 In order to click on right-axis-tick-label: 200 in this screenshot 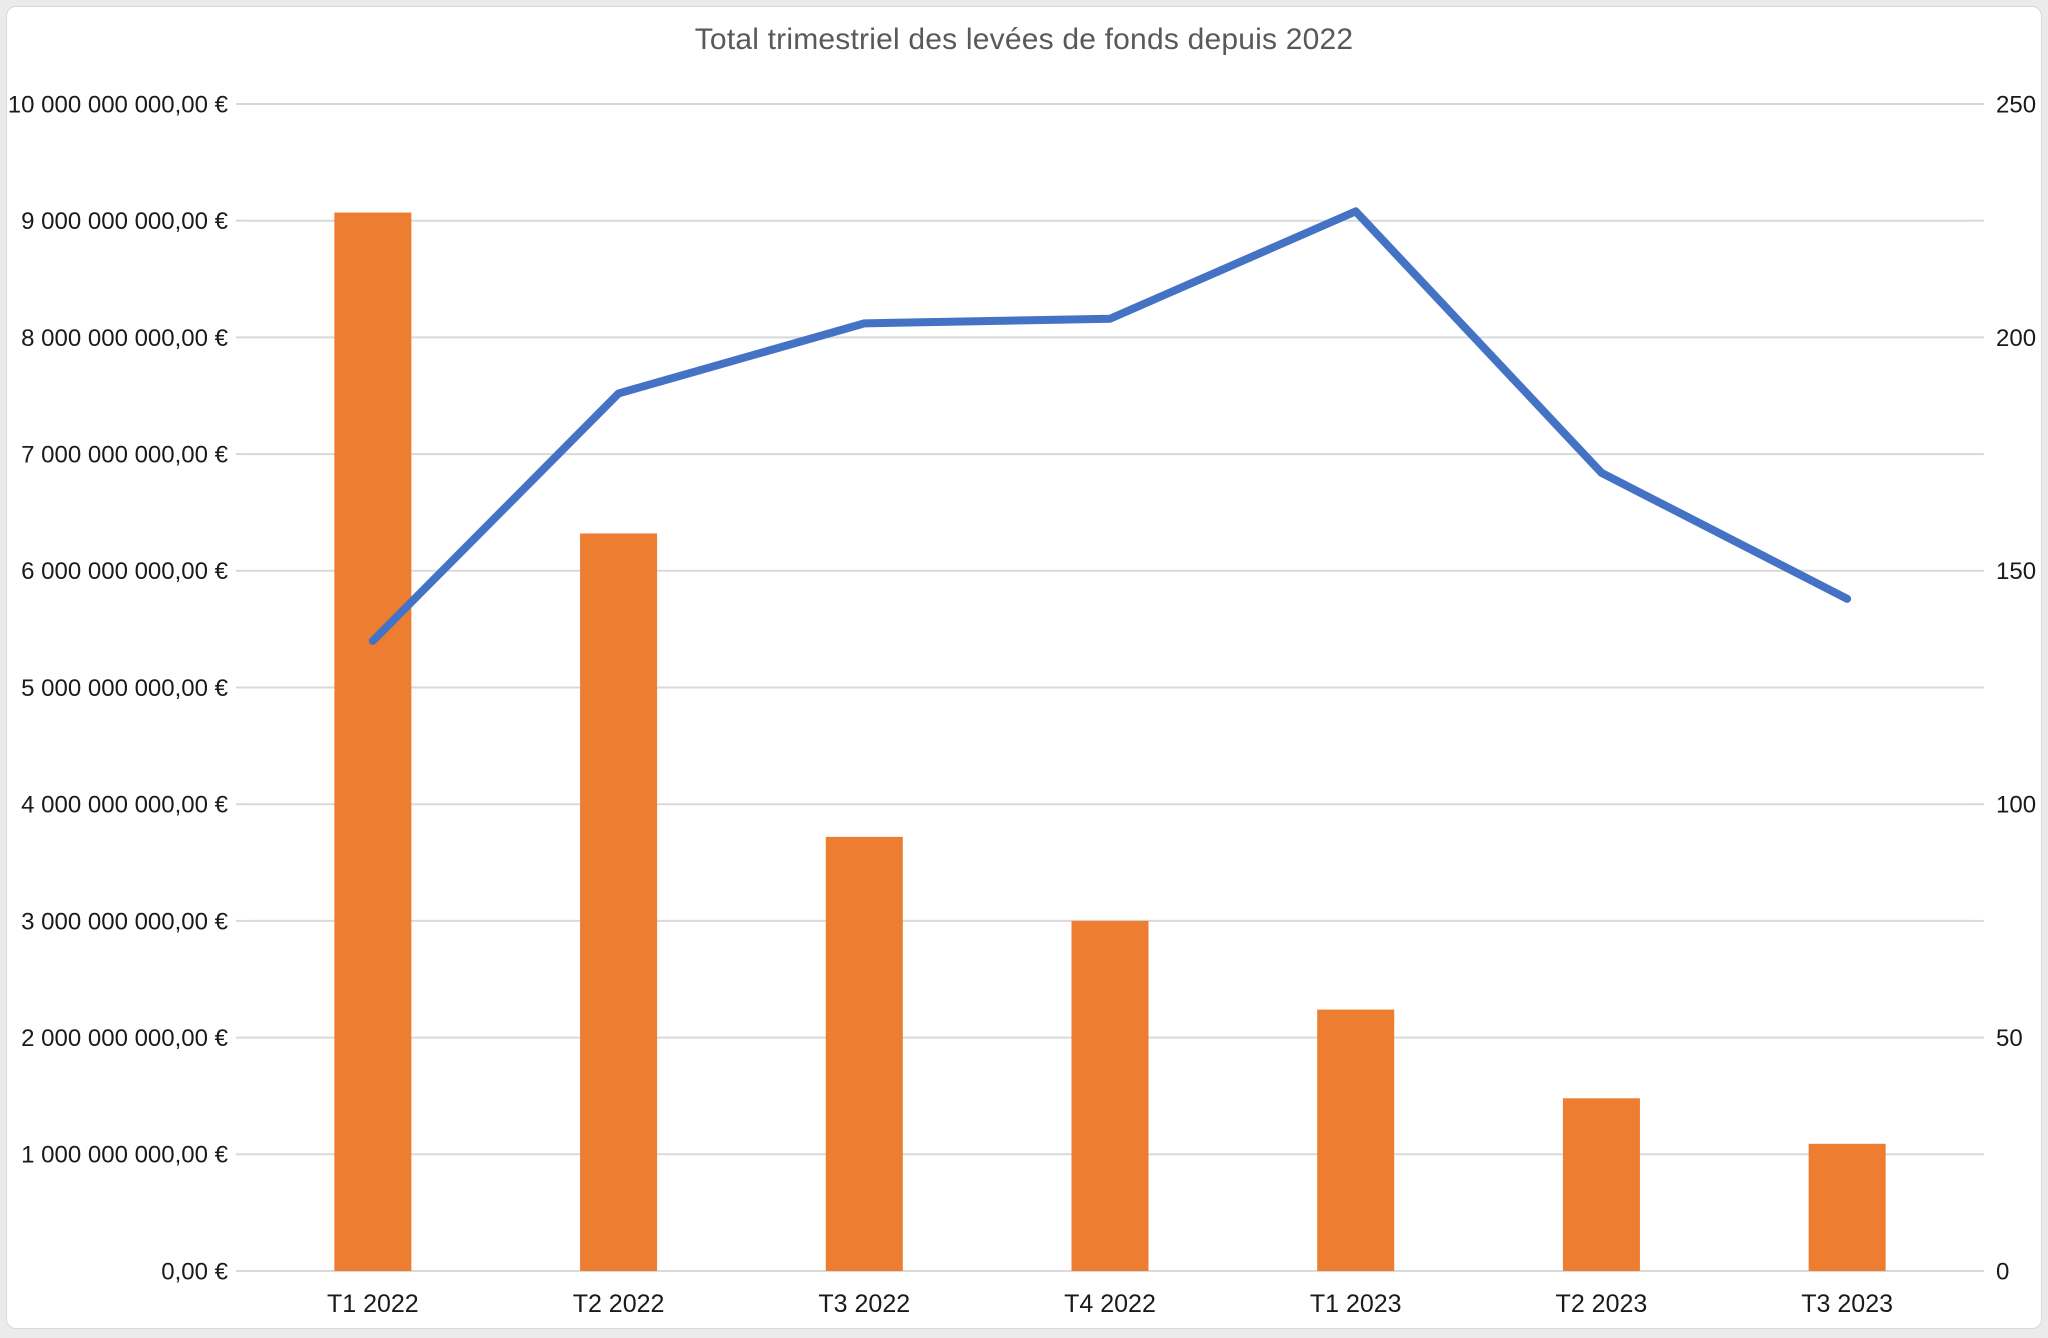, I will do `click(2016, 338)`.